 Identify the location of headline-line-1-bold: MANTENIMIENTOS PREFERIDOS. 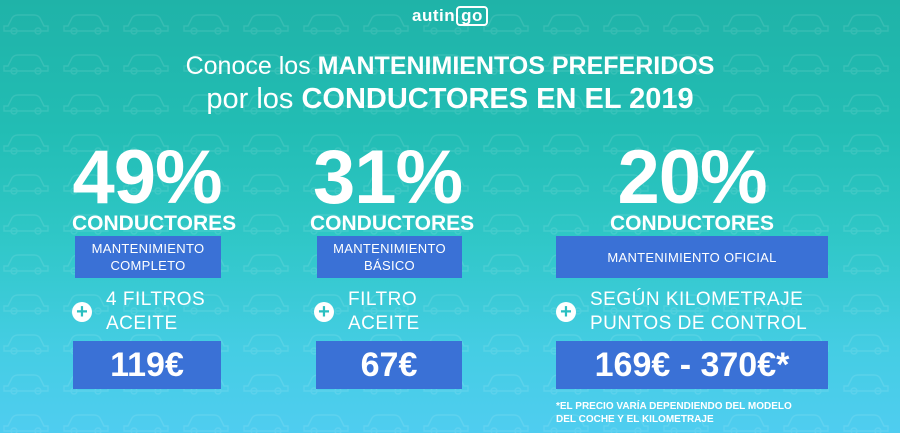
(516, 66).